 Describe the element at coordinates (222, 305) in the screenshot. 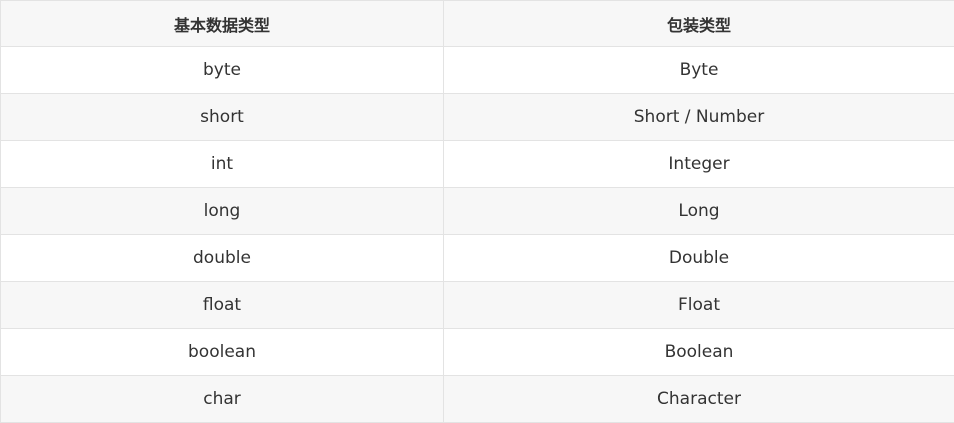

I see `primitive-type-cell: float` at that location.